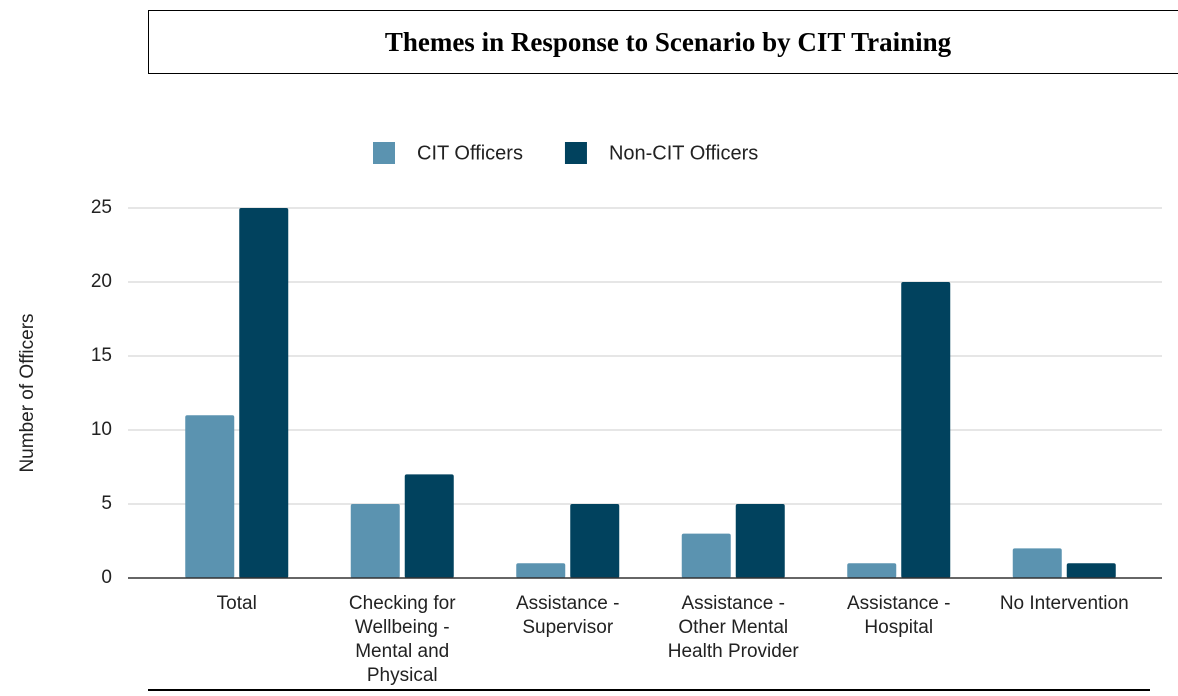 The width and height of the screenshot is (1178, 696). What do you see at coordinates (568, 615) in the screenshot?
I see `x-tick-label: Assistance - Supervisor` at bounding box center [568, 615].